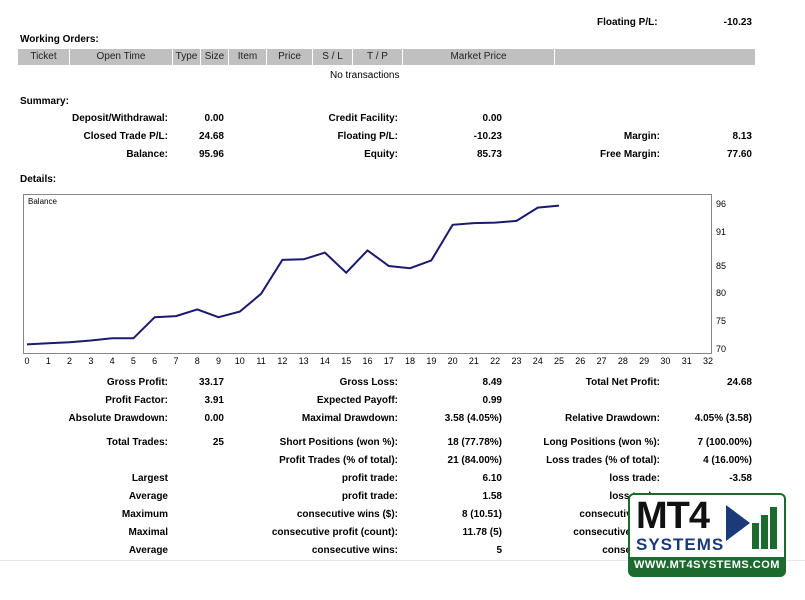 Image resolution: width=805 pixels, height=600 pixels. What do you see at coordinates (721, 204) in the screenshot?
I see `y-tick-label: 96` at bounding box center [721, 204].